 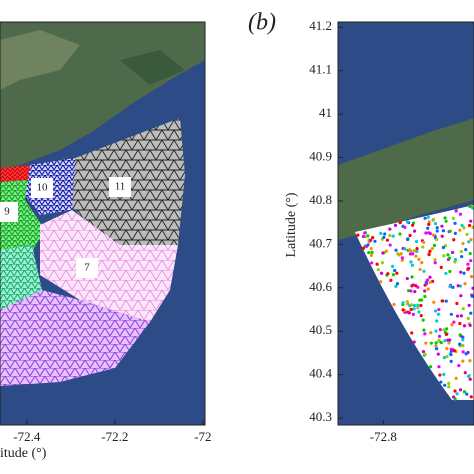 What do you see at coordinates (406, 179) in the screenshot?
I see `land` at bounding box center [406, 179].